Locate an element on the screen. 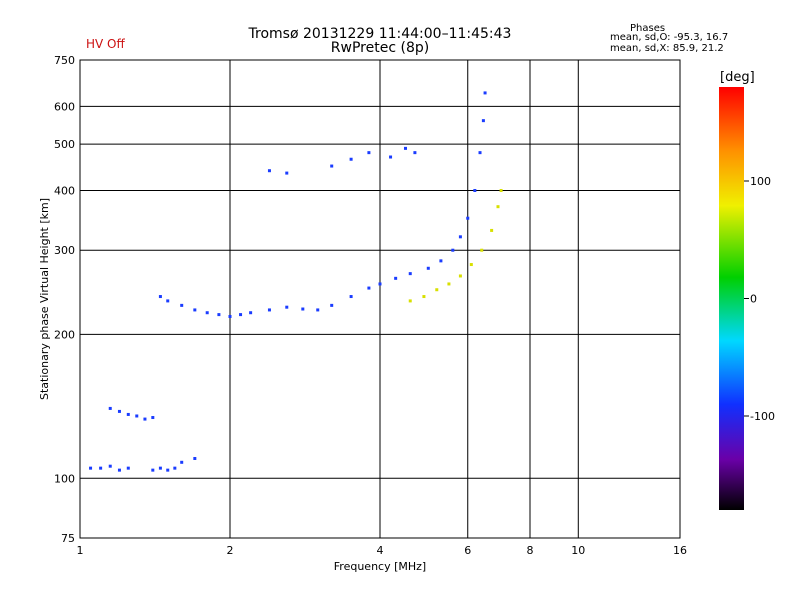  phases-x-stats: mean, sd,X: 85.9, 21.2 is located at coordinates (667, 48).